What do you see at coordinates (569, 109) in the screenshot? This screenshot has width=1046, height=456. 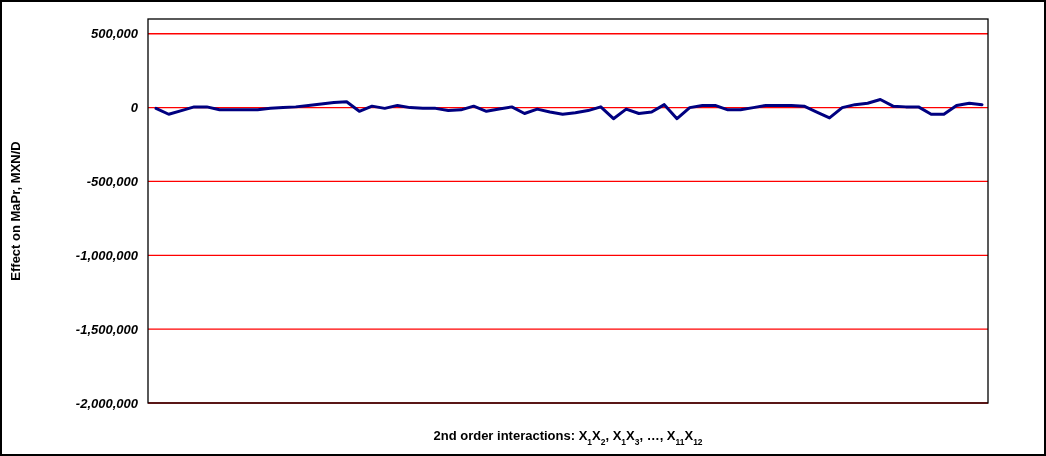 I see `line-series` at bounding box center [569, 109].